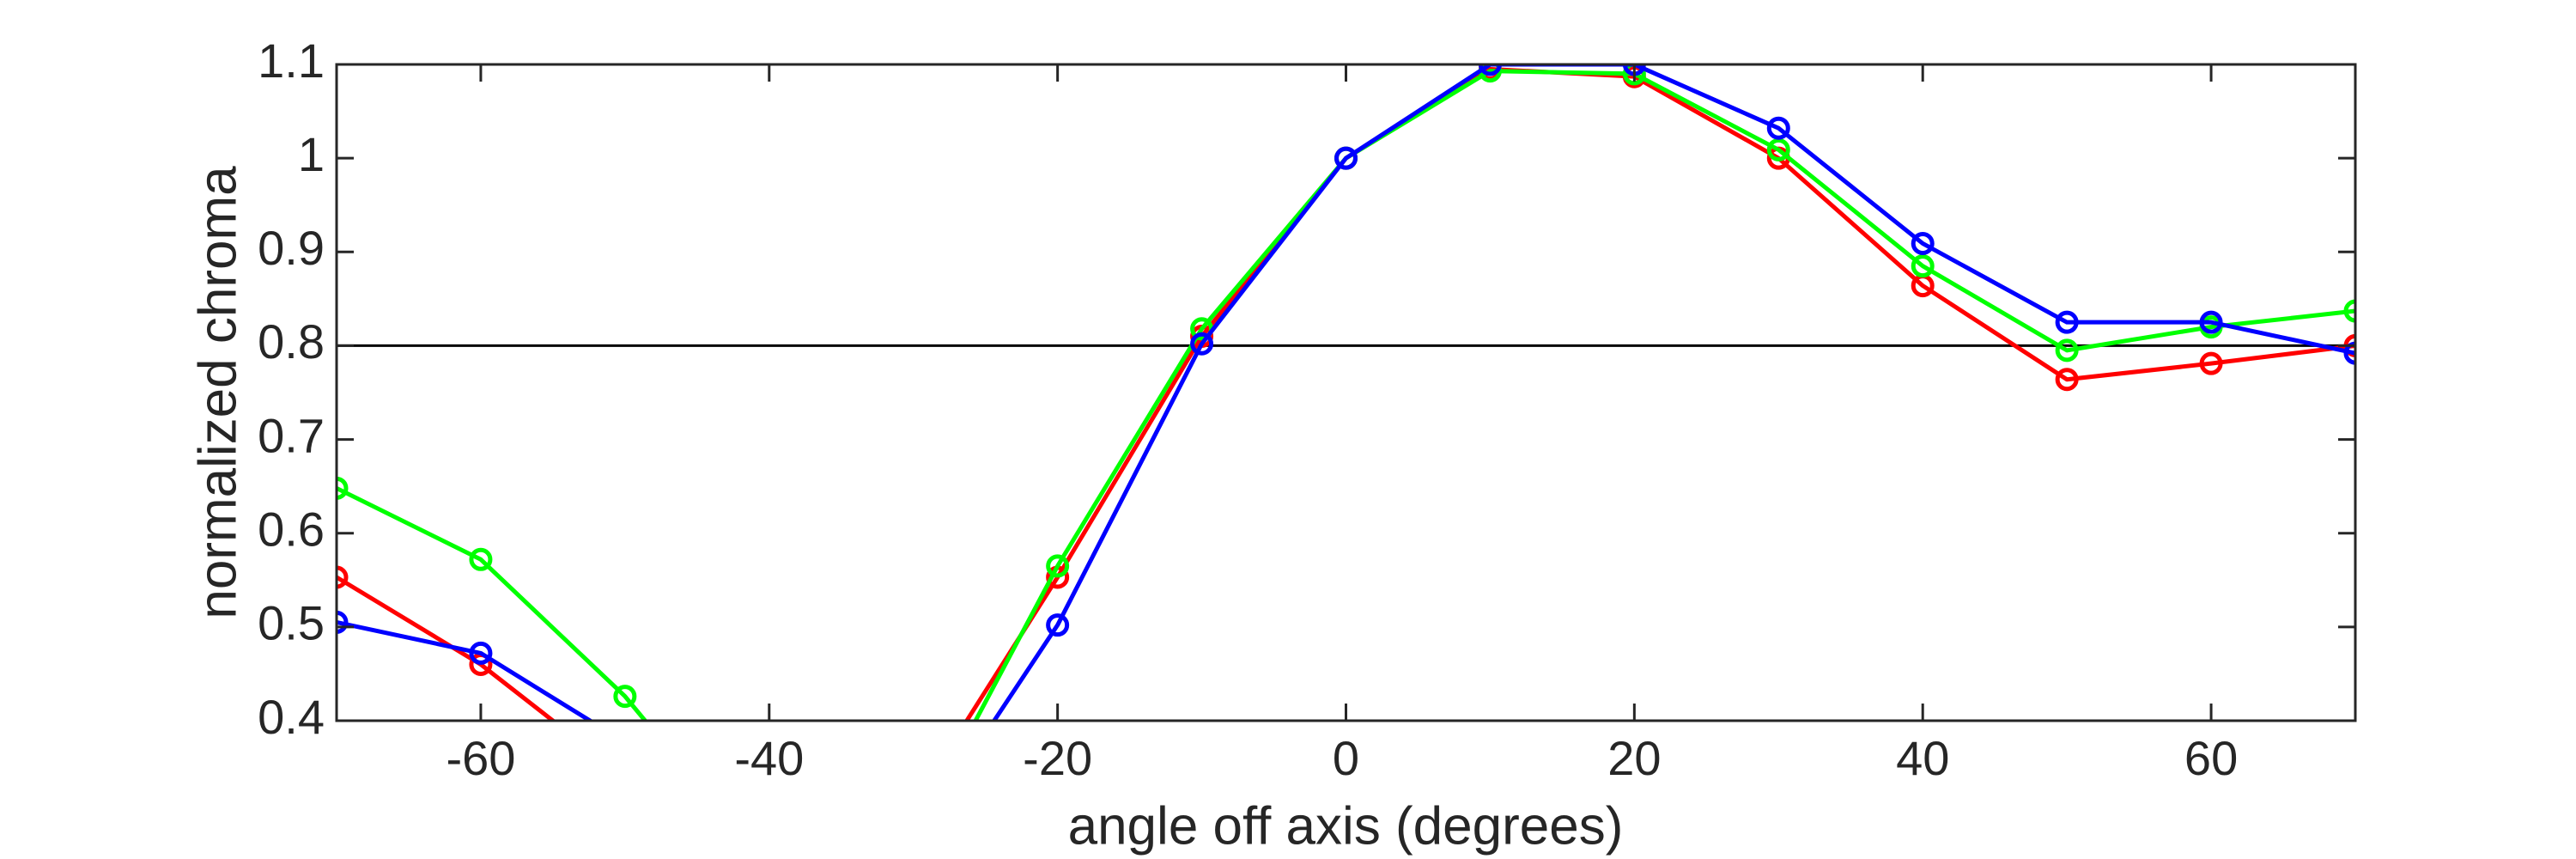 The width and height of the screenshot is (2576, 859). What do you see at coordinates (2211, 758) in the screenshot?
I see `x-tick-label: 60` at bounding box center [2211, 758].